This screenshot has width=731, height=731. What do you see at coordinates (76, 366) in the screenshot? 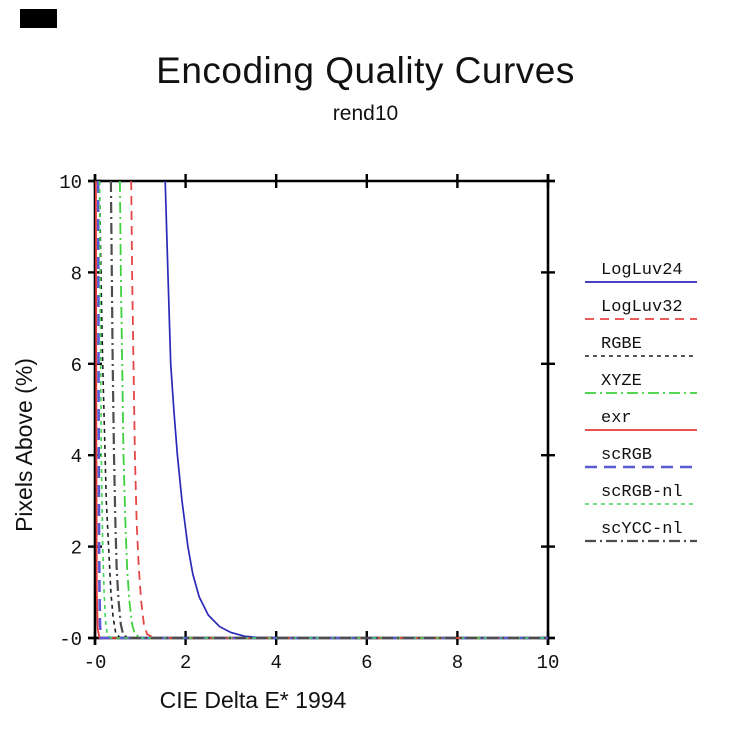
I see `y-tick-label: 6` at bounding box center [76, 366].